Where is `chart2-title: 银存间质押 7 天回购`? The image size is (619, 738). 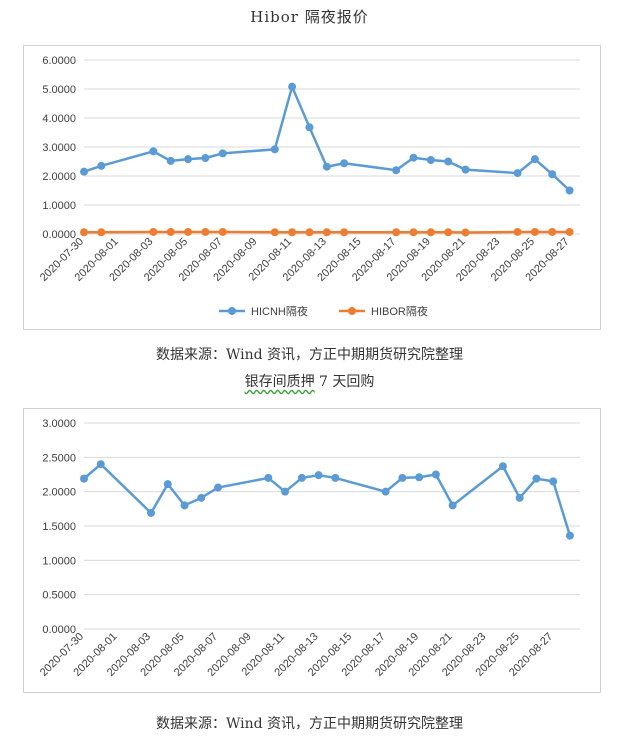 chart2-title: 银存间质押 7 天回购 is located at coordinates (309, 381).